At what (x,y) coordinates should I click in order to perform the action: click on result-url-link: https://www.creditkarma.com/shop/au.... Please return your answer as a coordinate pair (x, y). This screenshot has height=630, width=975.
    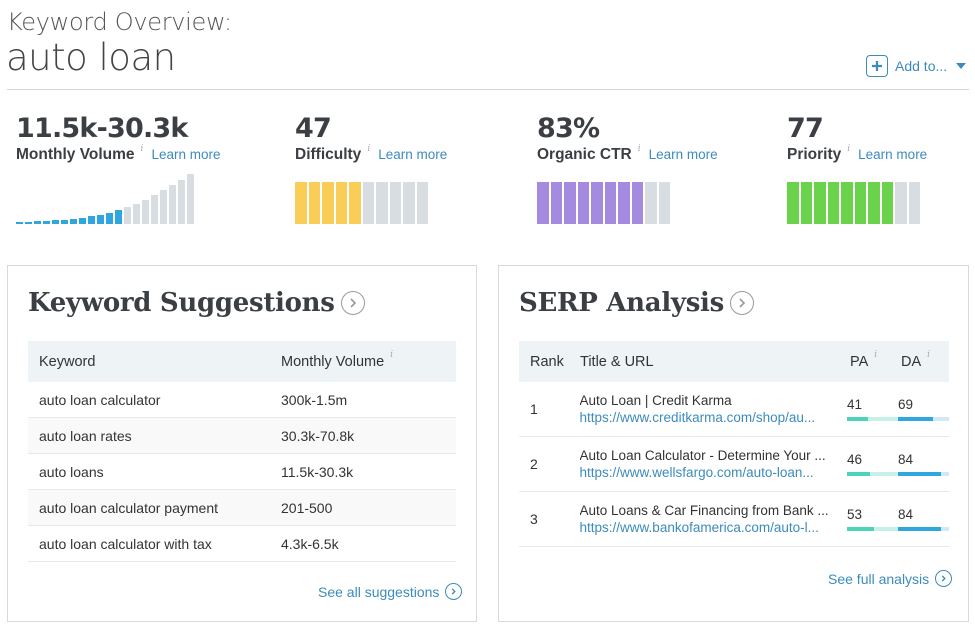
    Looking at the image, I should click on (697, 417).